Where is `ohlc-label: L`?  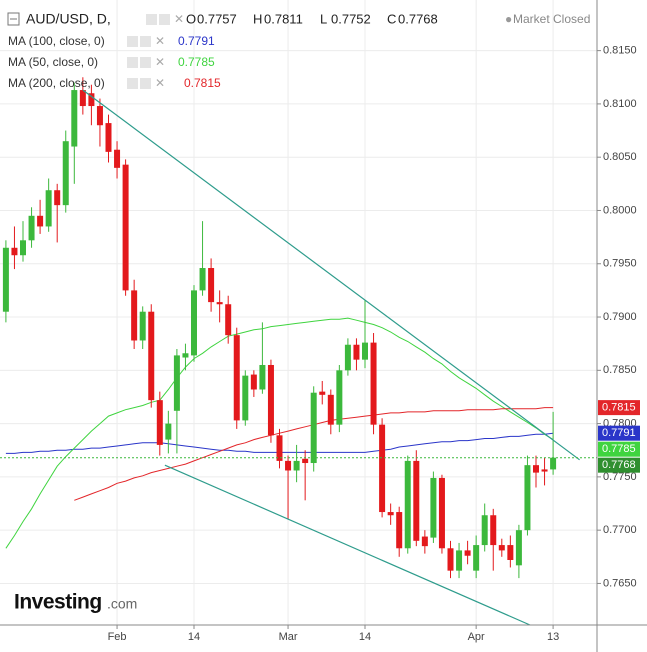
ohlc-label: L is located at coordinates (323, 18).